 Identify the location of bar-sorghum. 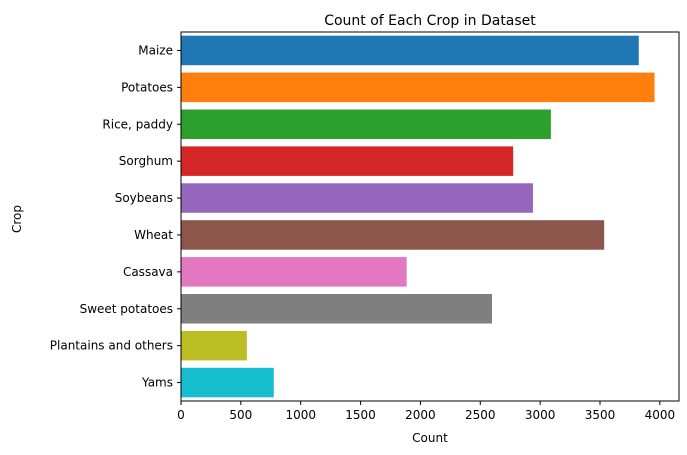
(347, 161).